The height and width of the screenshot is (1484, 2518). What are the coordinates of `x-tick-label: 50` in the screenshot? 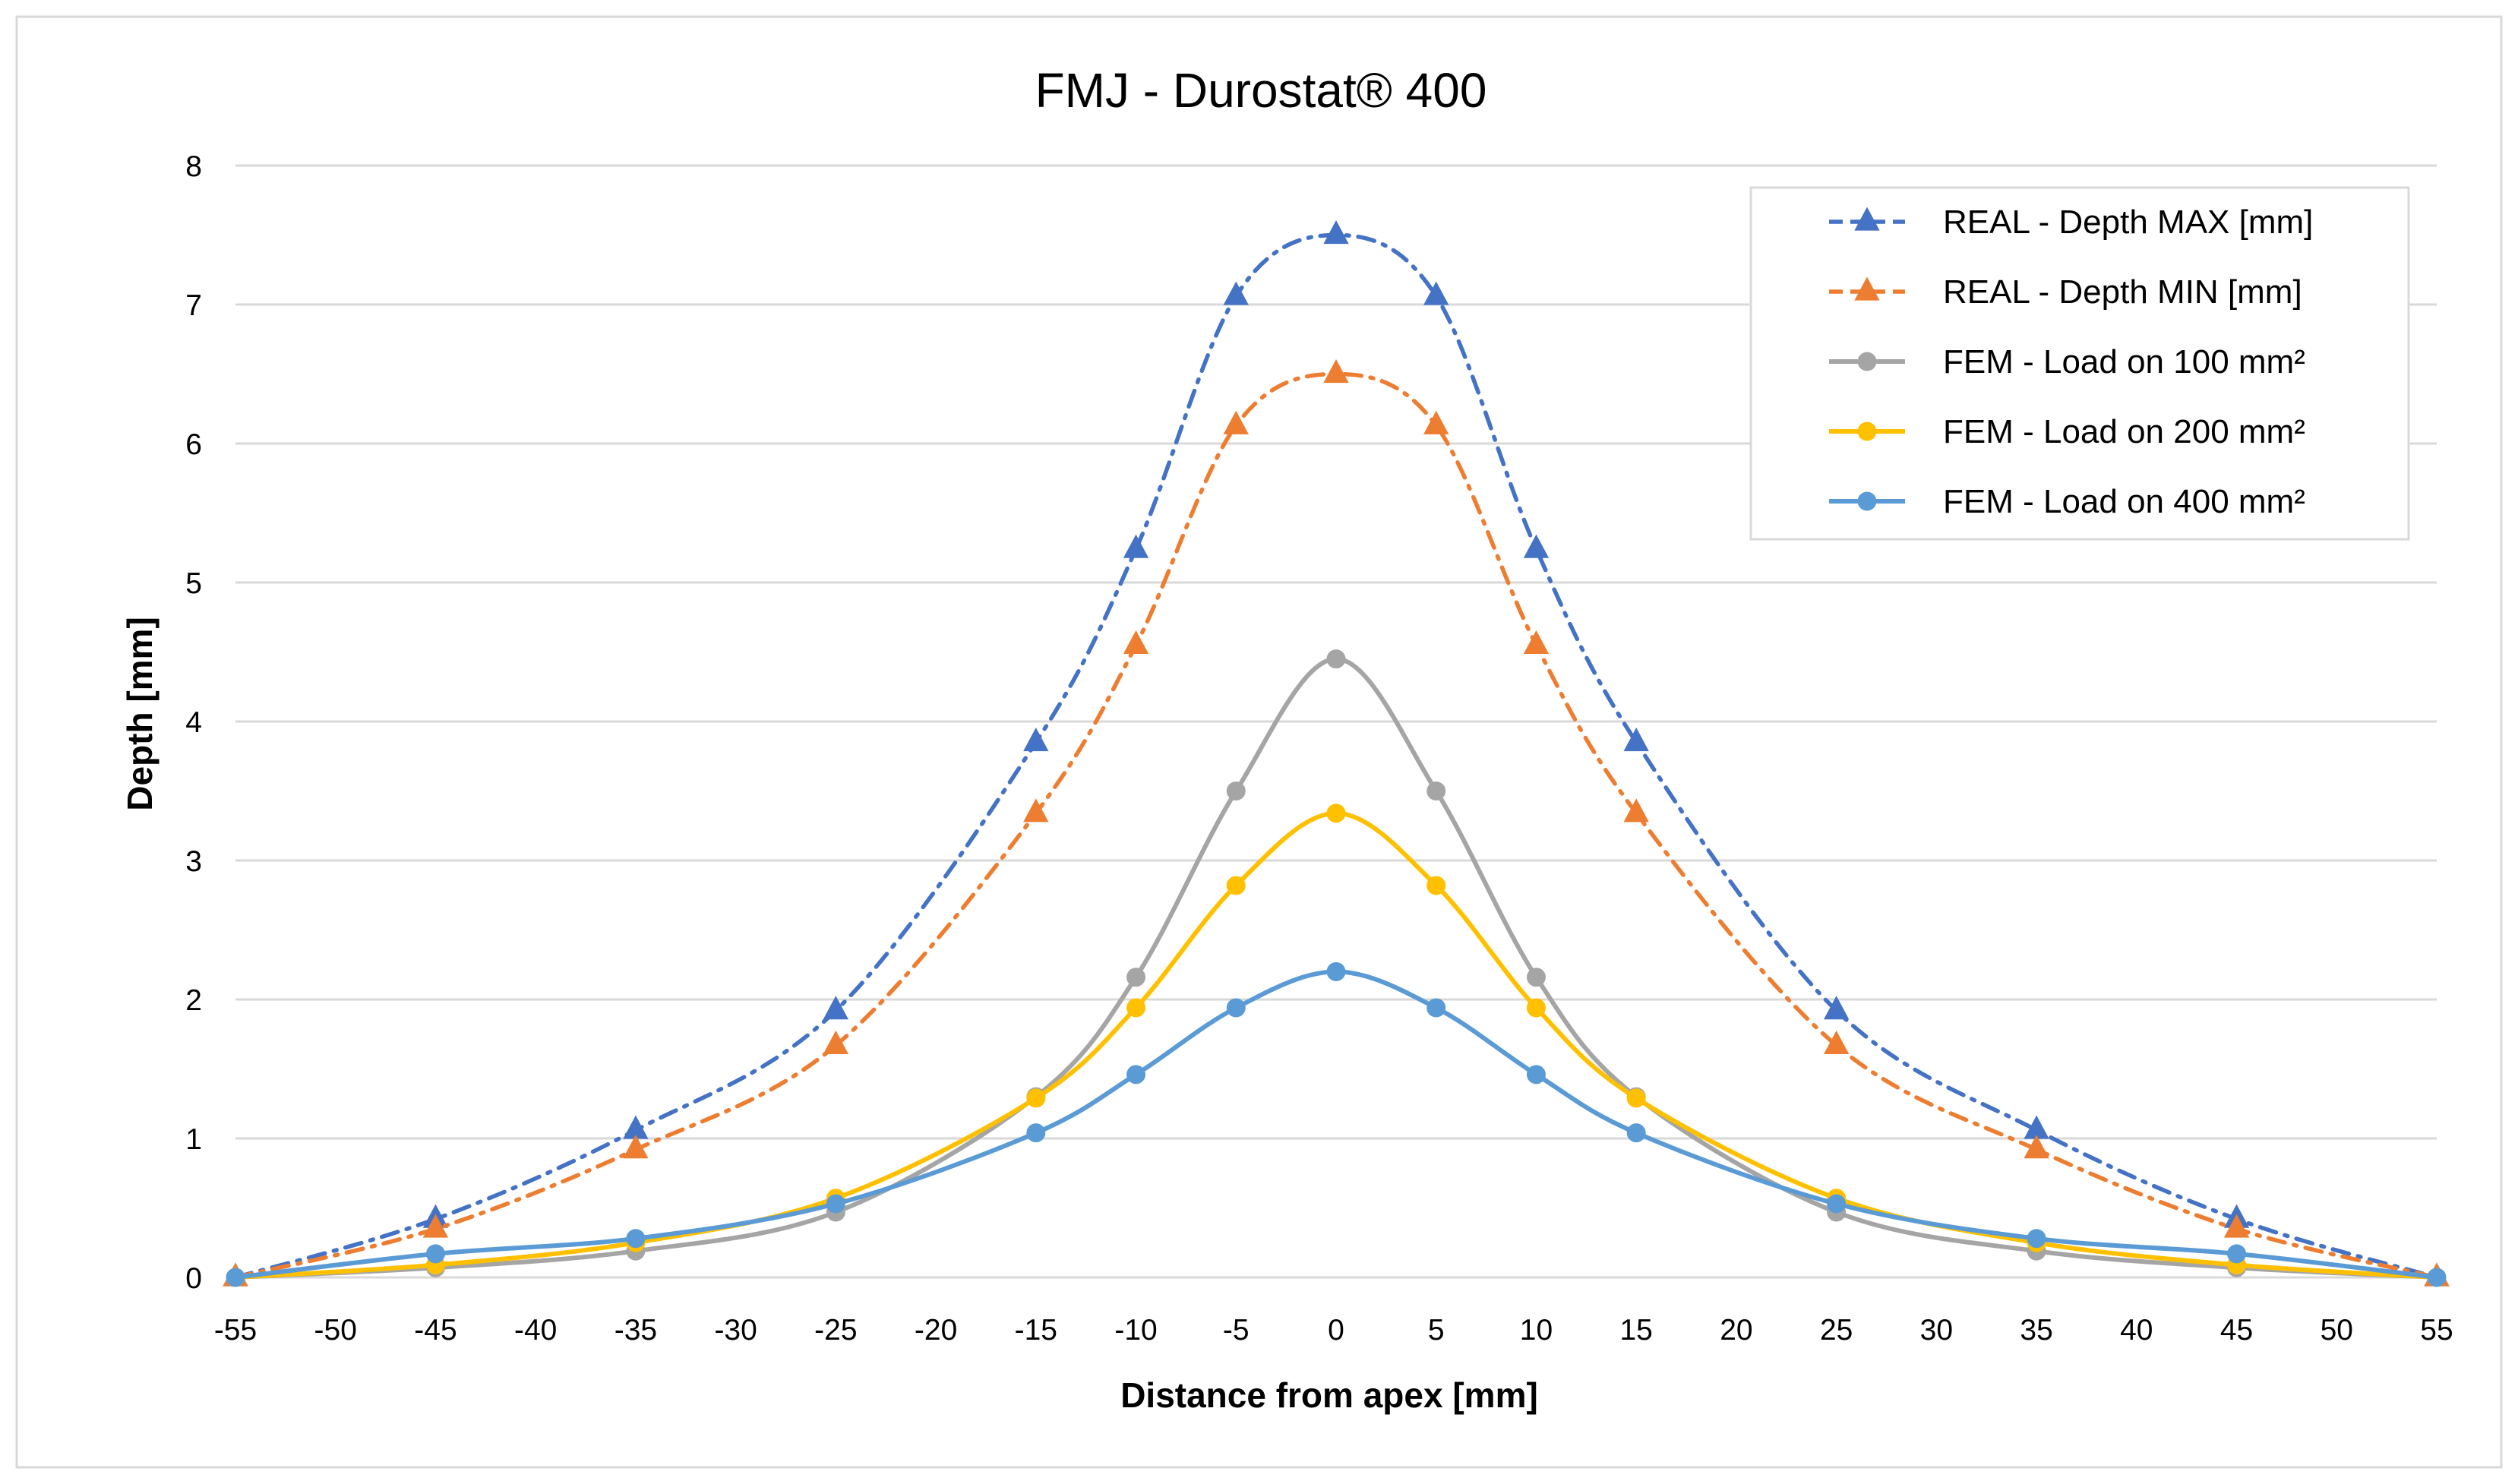 It's located at (2337, 1330).